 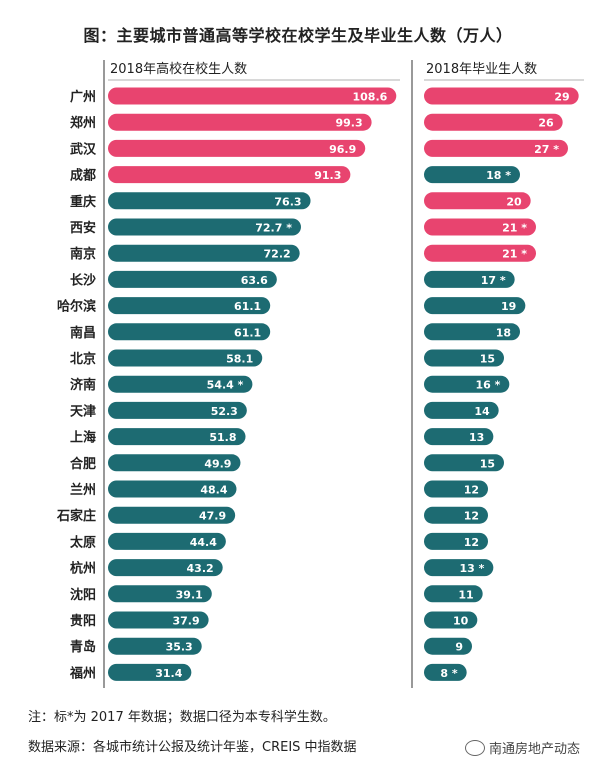 I want to click on wechat-icon, so click(x=474, y=747).